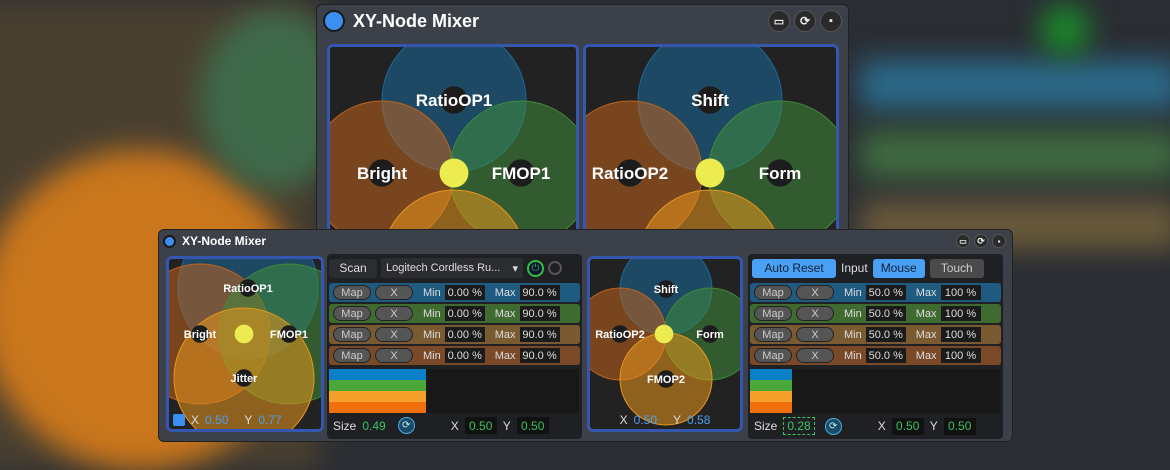 The image size is (1170, 470). What do you see at coordinates (799, 426) in the screenshot?
I see `size-value: 0.28` at bounding box center [799, 426].